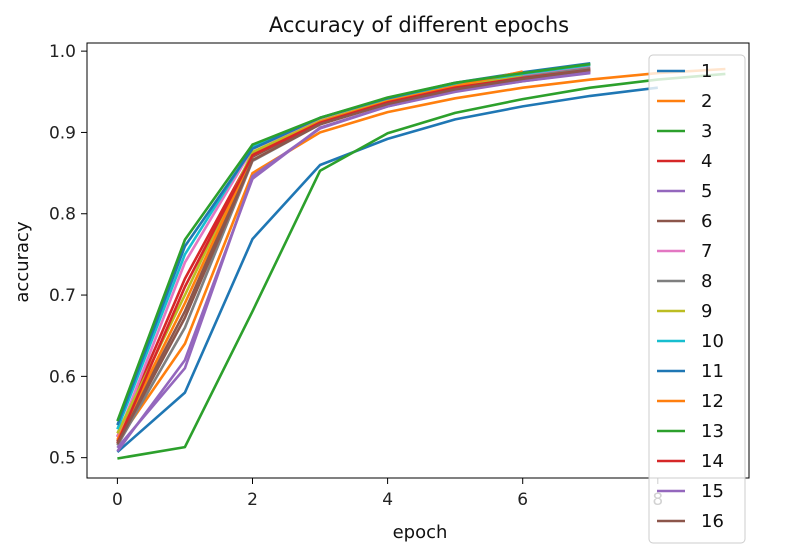 Image resolution: width=792 pixels, height=552 pixels. I want to click on legend-label-3: 3, so click(706, 131).